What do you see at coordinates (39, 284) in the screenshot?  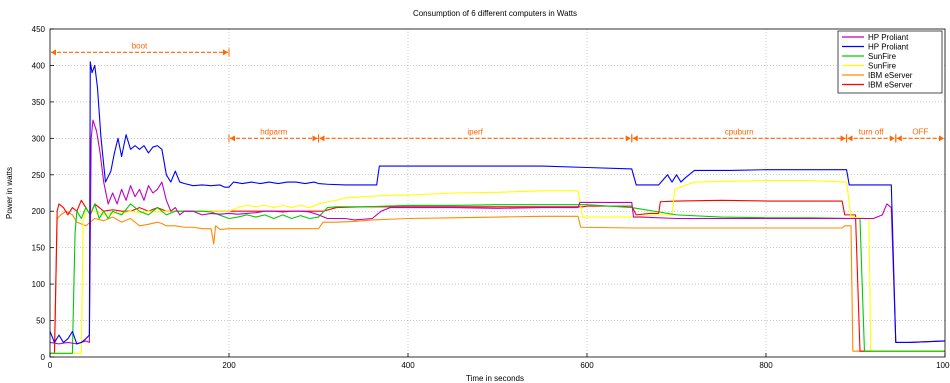 I see `y-tick-label: 100` at bounding box center [39, 284].